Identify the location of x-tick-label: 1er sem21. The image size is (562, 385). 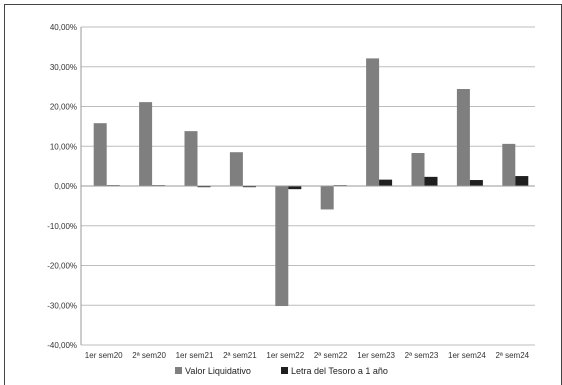
(195, 355).